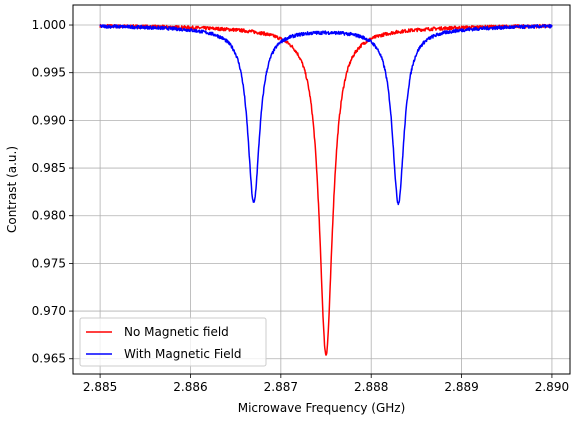 Image resolution: width=585 pixels, height=426 pixels. I want to click on y-tick-label: 1.000, so click(49, 25).